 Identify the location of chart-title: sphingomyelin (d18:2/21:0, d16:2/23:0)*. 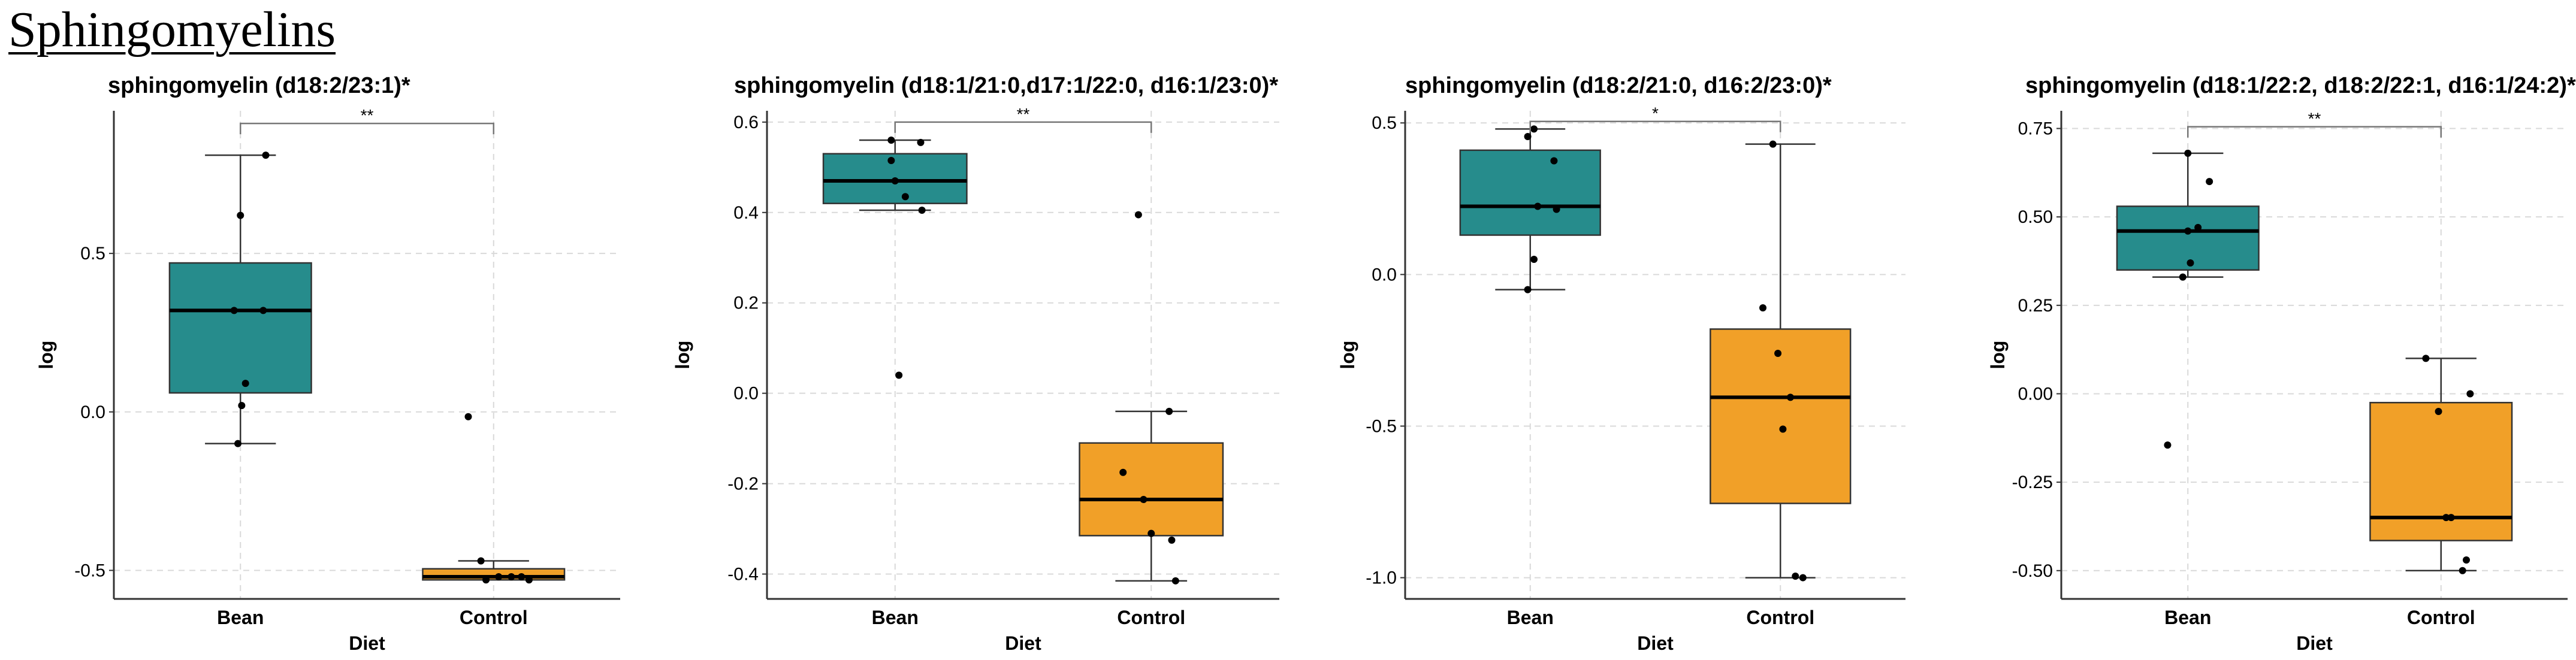
(1619, 85).